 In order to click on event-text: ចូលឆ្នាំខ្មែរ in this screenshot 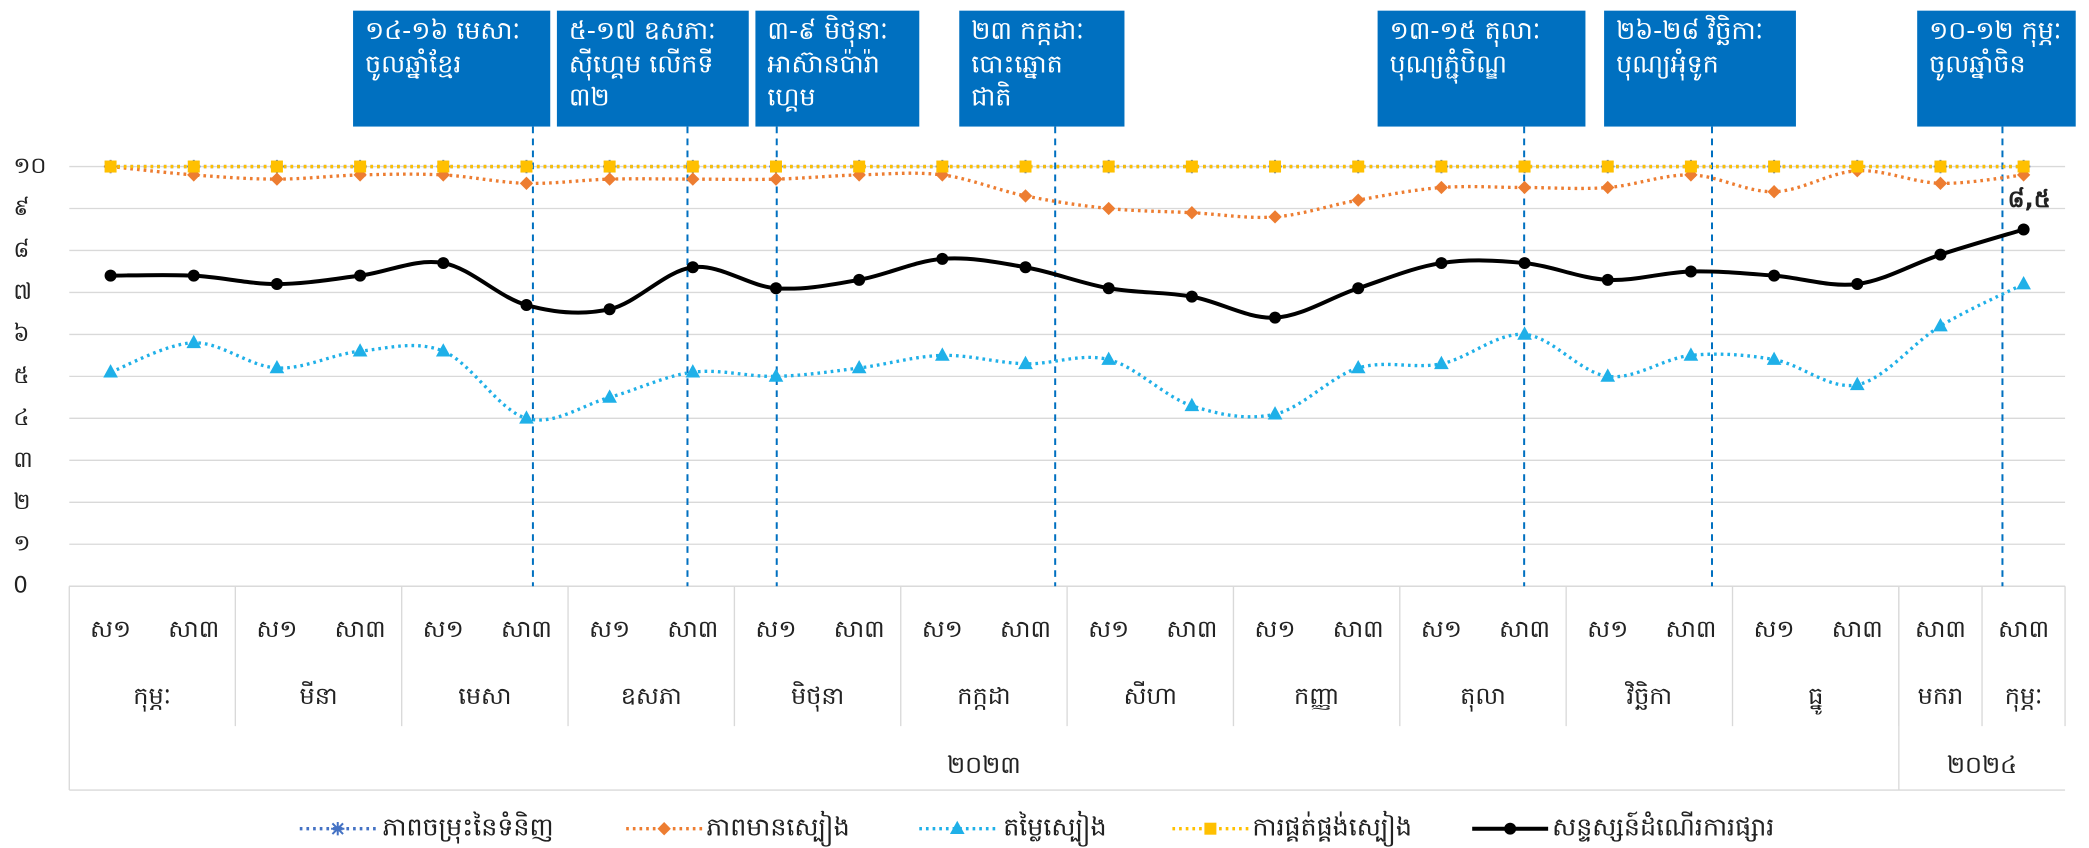, I will do `click(413, 64)`.